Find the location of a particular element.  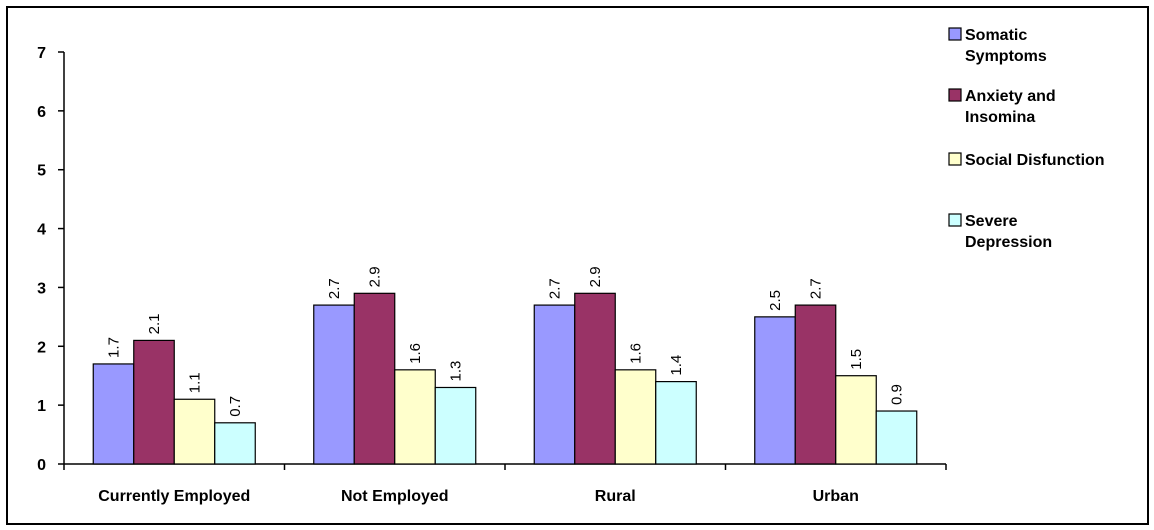

legend-label: Symptoms is located at coordinates (1006, 56).